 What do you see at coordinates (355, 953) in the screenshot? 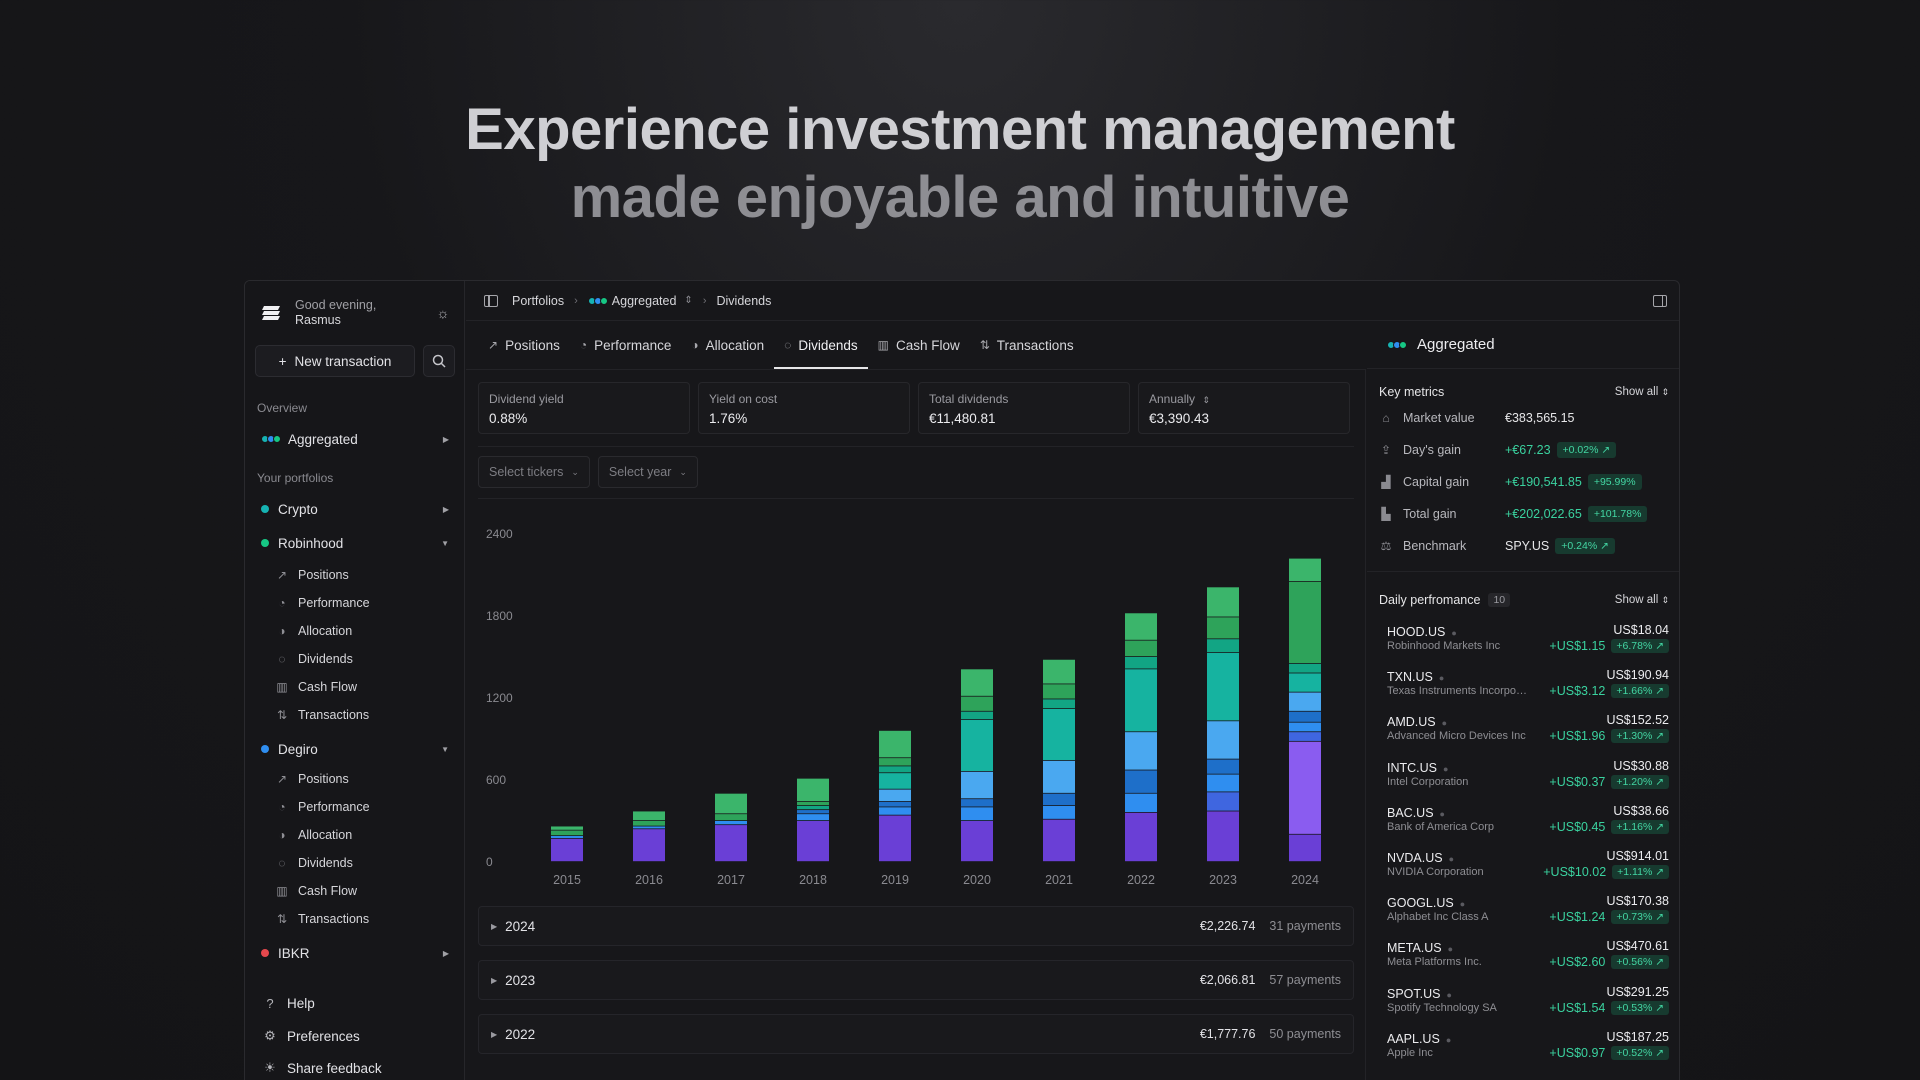
I see `sidebar-item-ibkr: IBKR ▶` at bounding box center [355, 953].